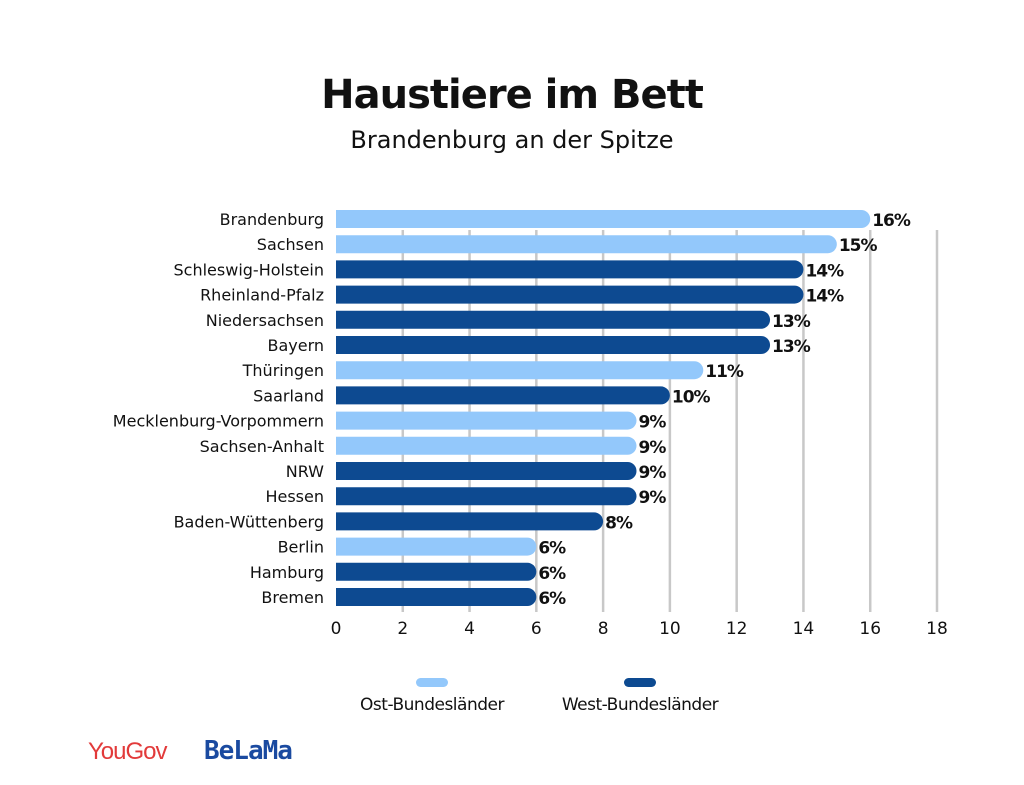 The width and height of the screenshot is (1024, 785). What do you see at coordinates (292, 597) in the screenshot?
I see `category-label: Bremen` at bounding box center [292, 597].